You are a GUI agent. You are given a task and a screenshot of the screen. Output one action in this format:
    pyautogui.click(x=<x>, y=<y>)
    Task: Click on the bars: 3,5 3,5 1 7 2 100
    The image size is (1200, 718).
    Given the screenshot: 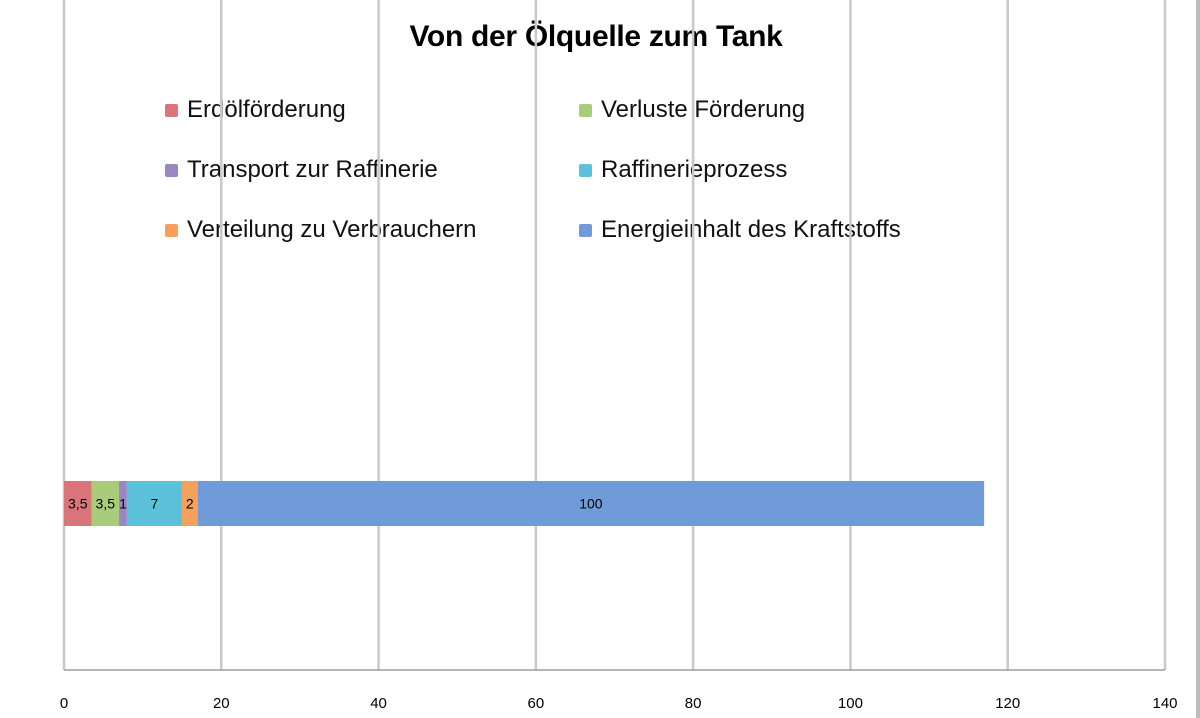 What is the action you would take?
    pyautogui.click(x=524, y=503)
    